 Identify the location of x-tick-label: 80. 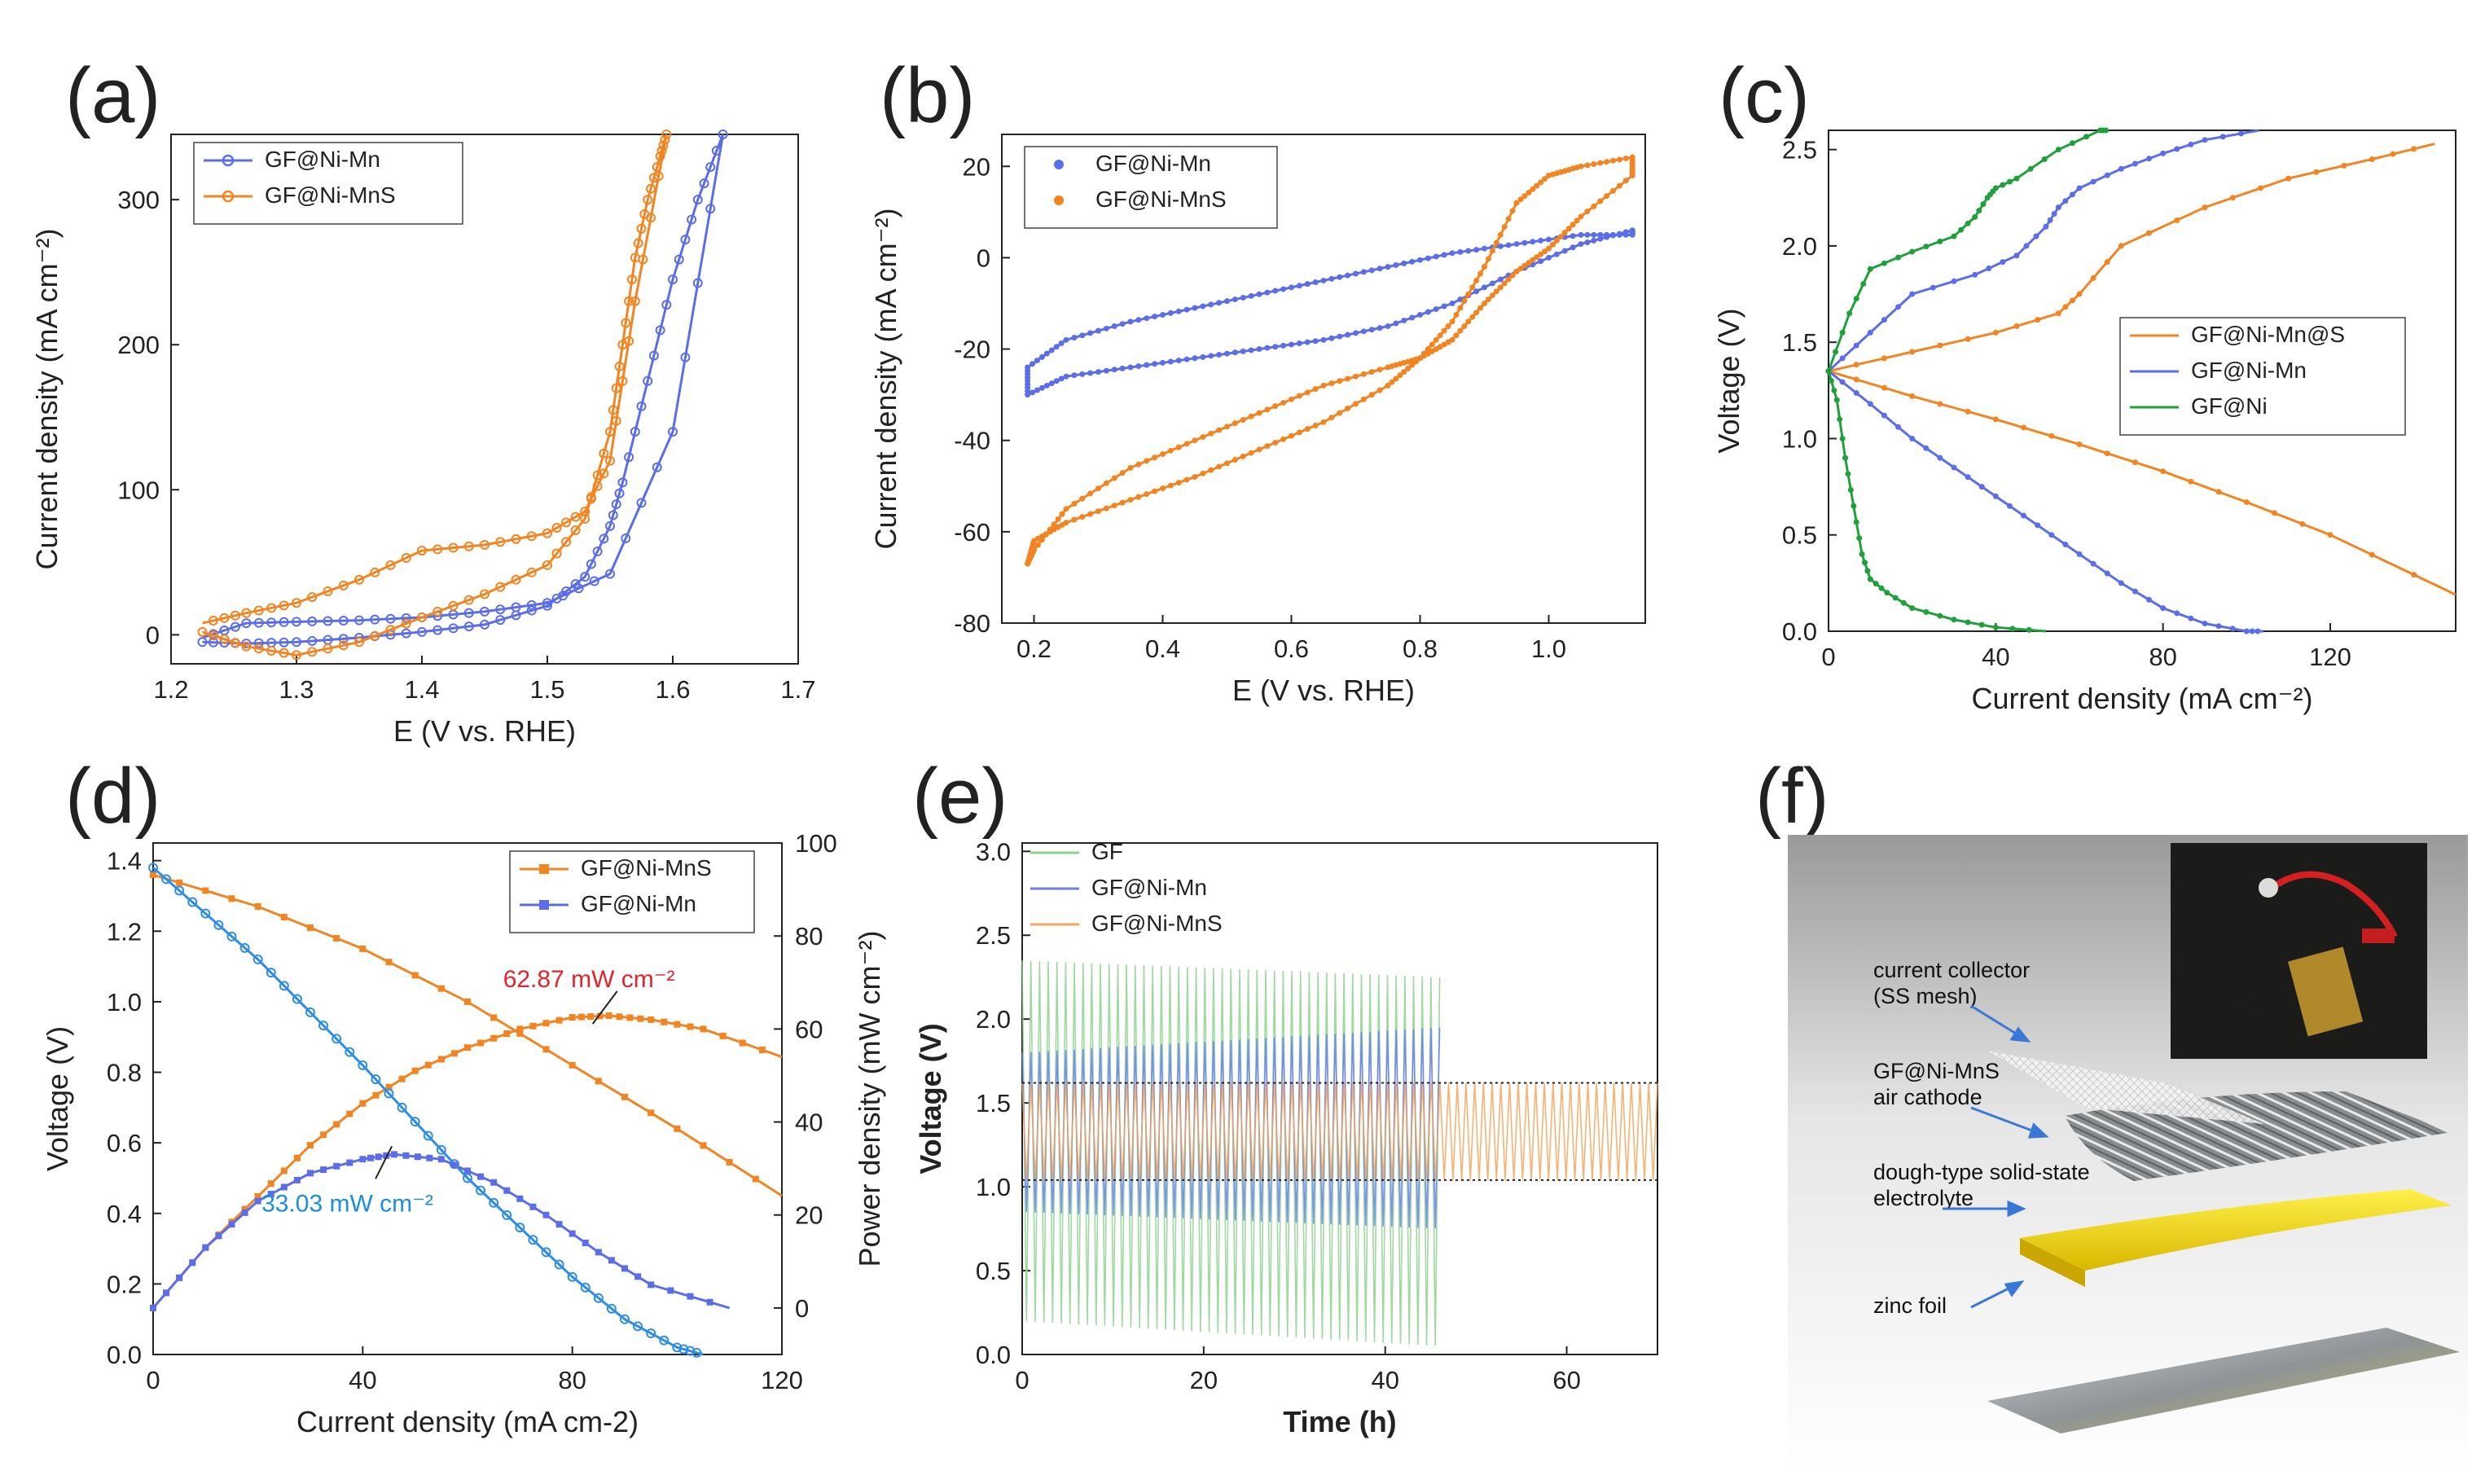
(572, 1380).